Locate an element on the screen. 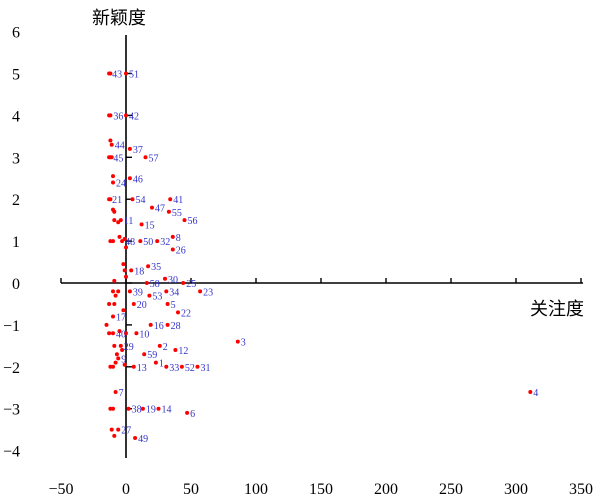 The height and width of the screenshot is (501, 600). point-label: 17 is located at coordinates (121, 318).